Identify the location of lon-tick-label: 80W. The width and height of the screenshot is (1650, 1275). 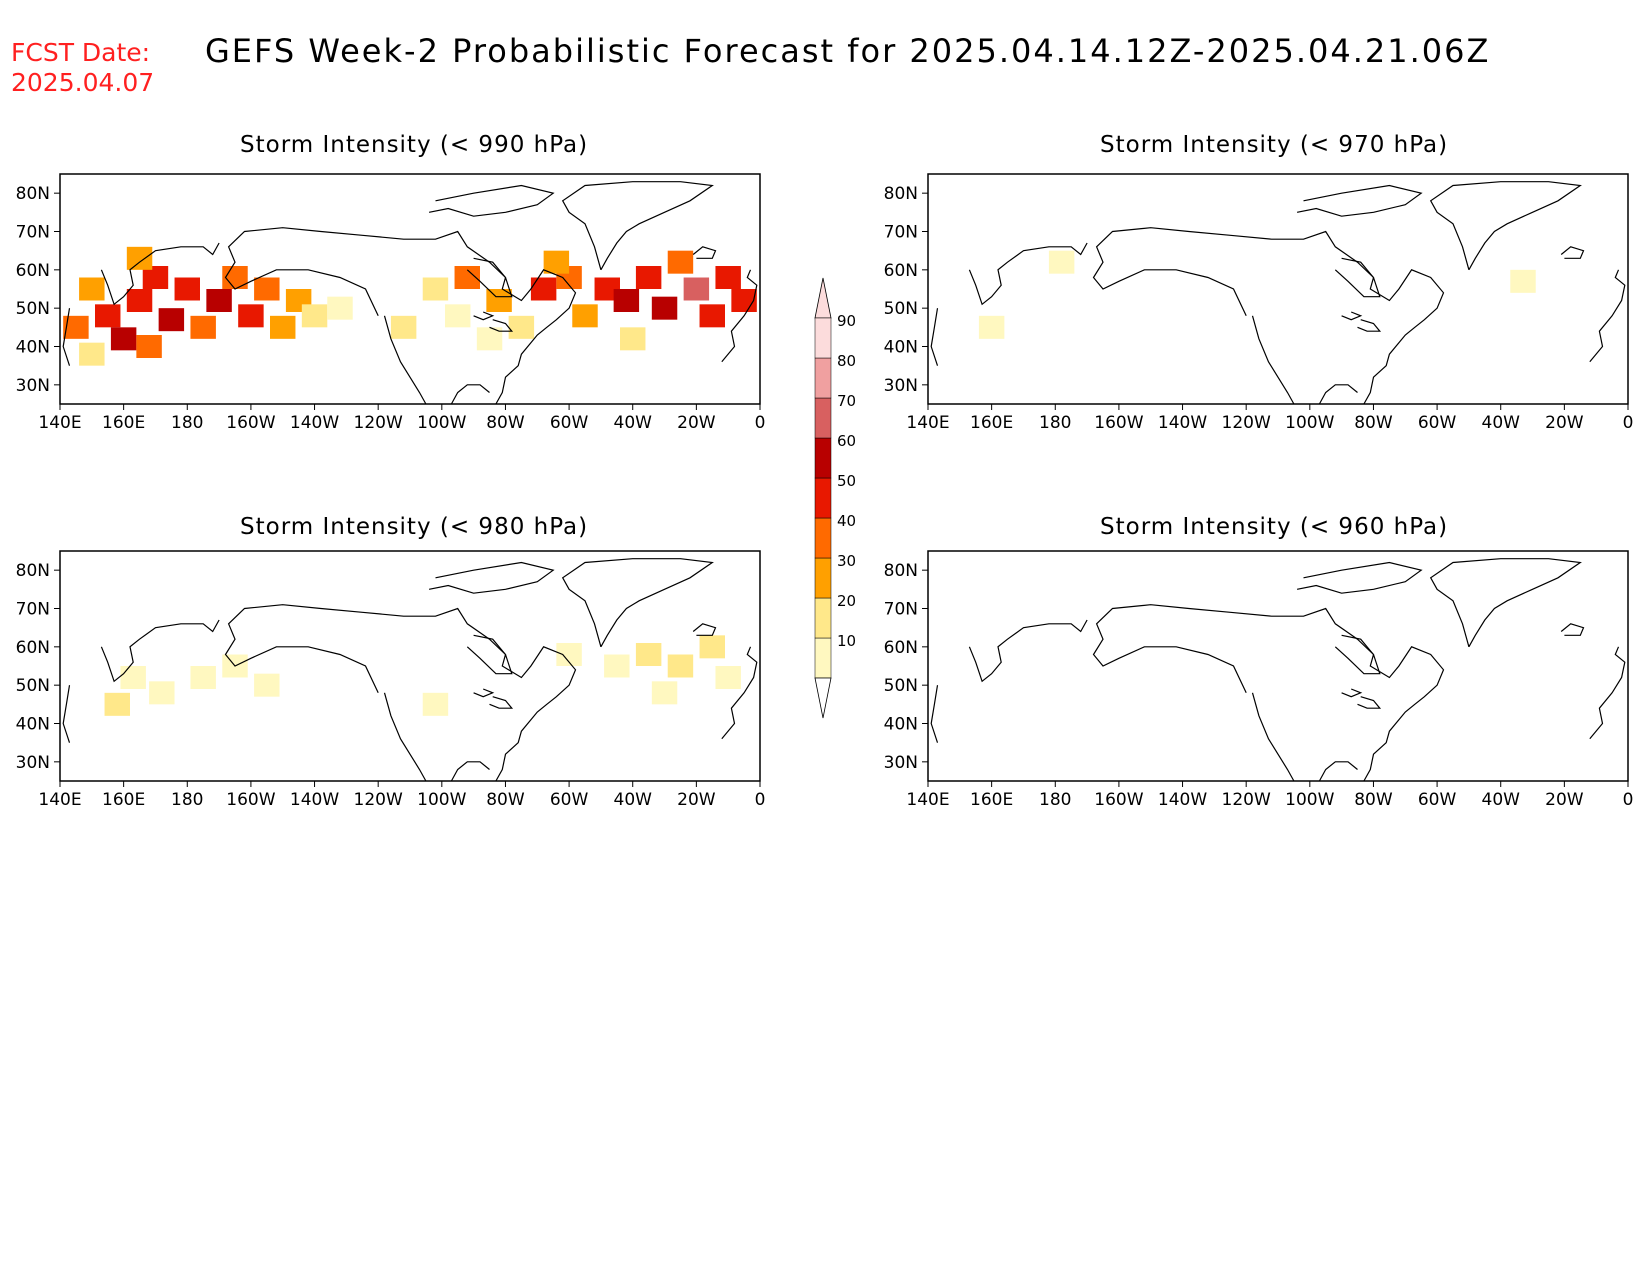
(505, 423).